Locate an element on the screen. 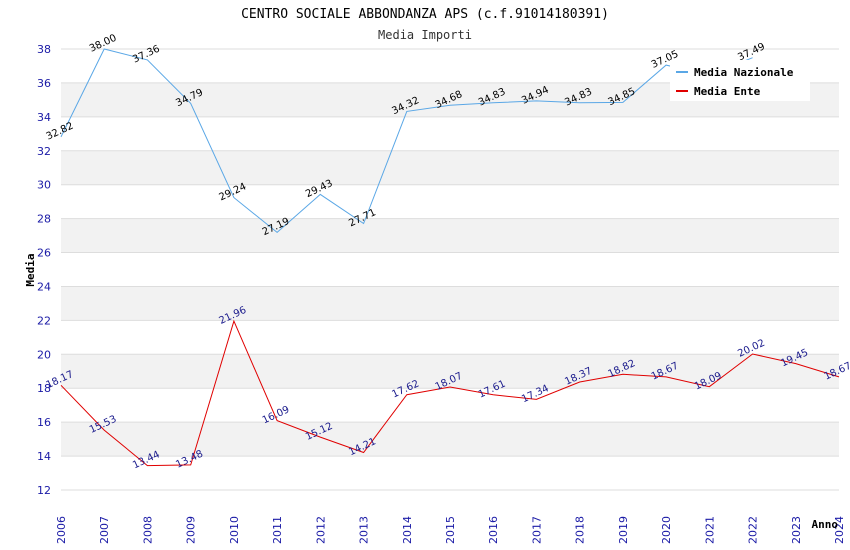 The width and height of the screenshot is (850, 550). y-tick-label: 24 is located at coordinates (44, 286).